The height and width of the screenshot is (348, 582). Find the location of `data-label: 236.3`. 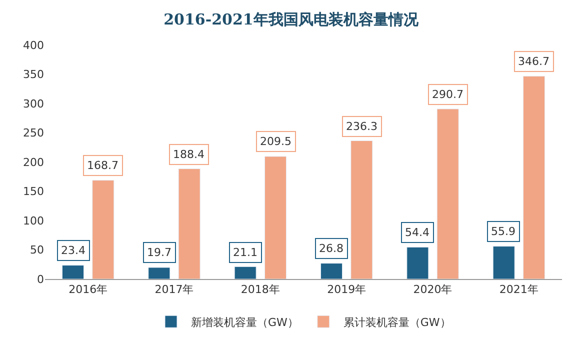

data-label: 236.3 is located at coordinates (362, 126).